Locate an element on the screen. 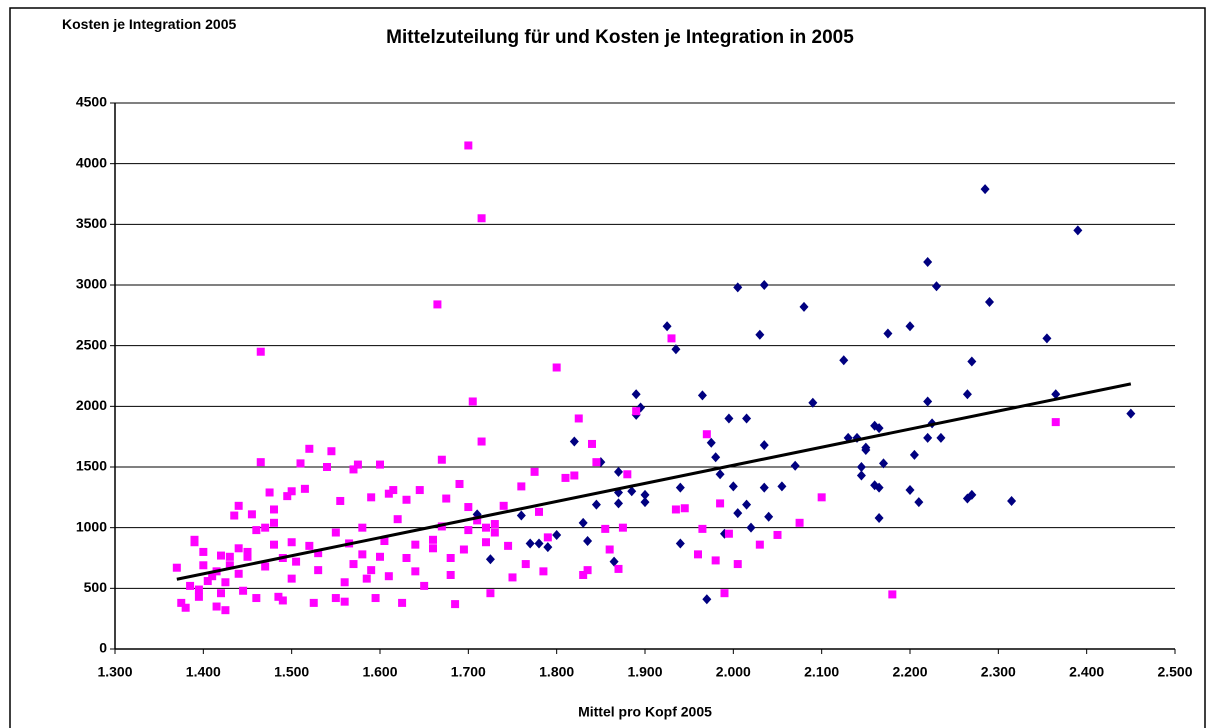 The height and width of the screenshot is (728, 1214). x-tick-label: 2.100 is located at coordinates (821, 672).